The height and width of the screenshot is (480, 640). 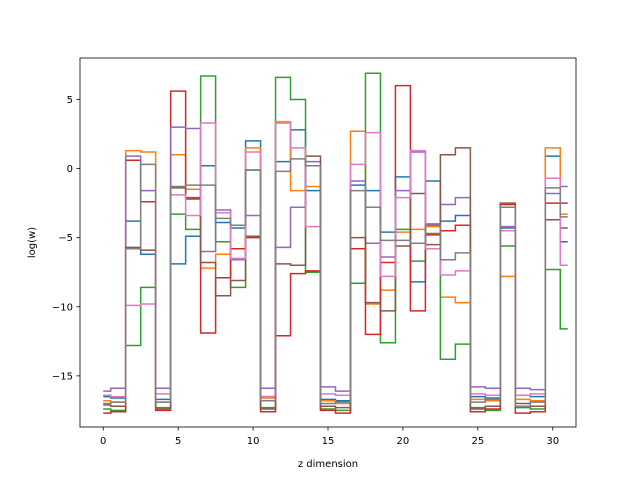 What do you see at coordinates (62, 376) in the screenshot?
I see `y-tick-label: −15` at bounding box center [62, 376].